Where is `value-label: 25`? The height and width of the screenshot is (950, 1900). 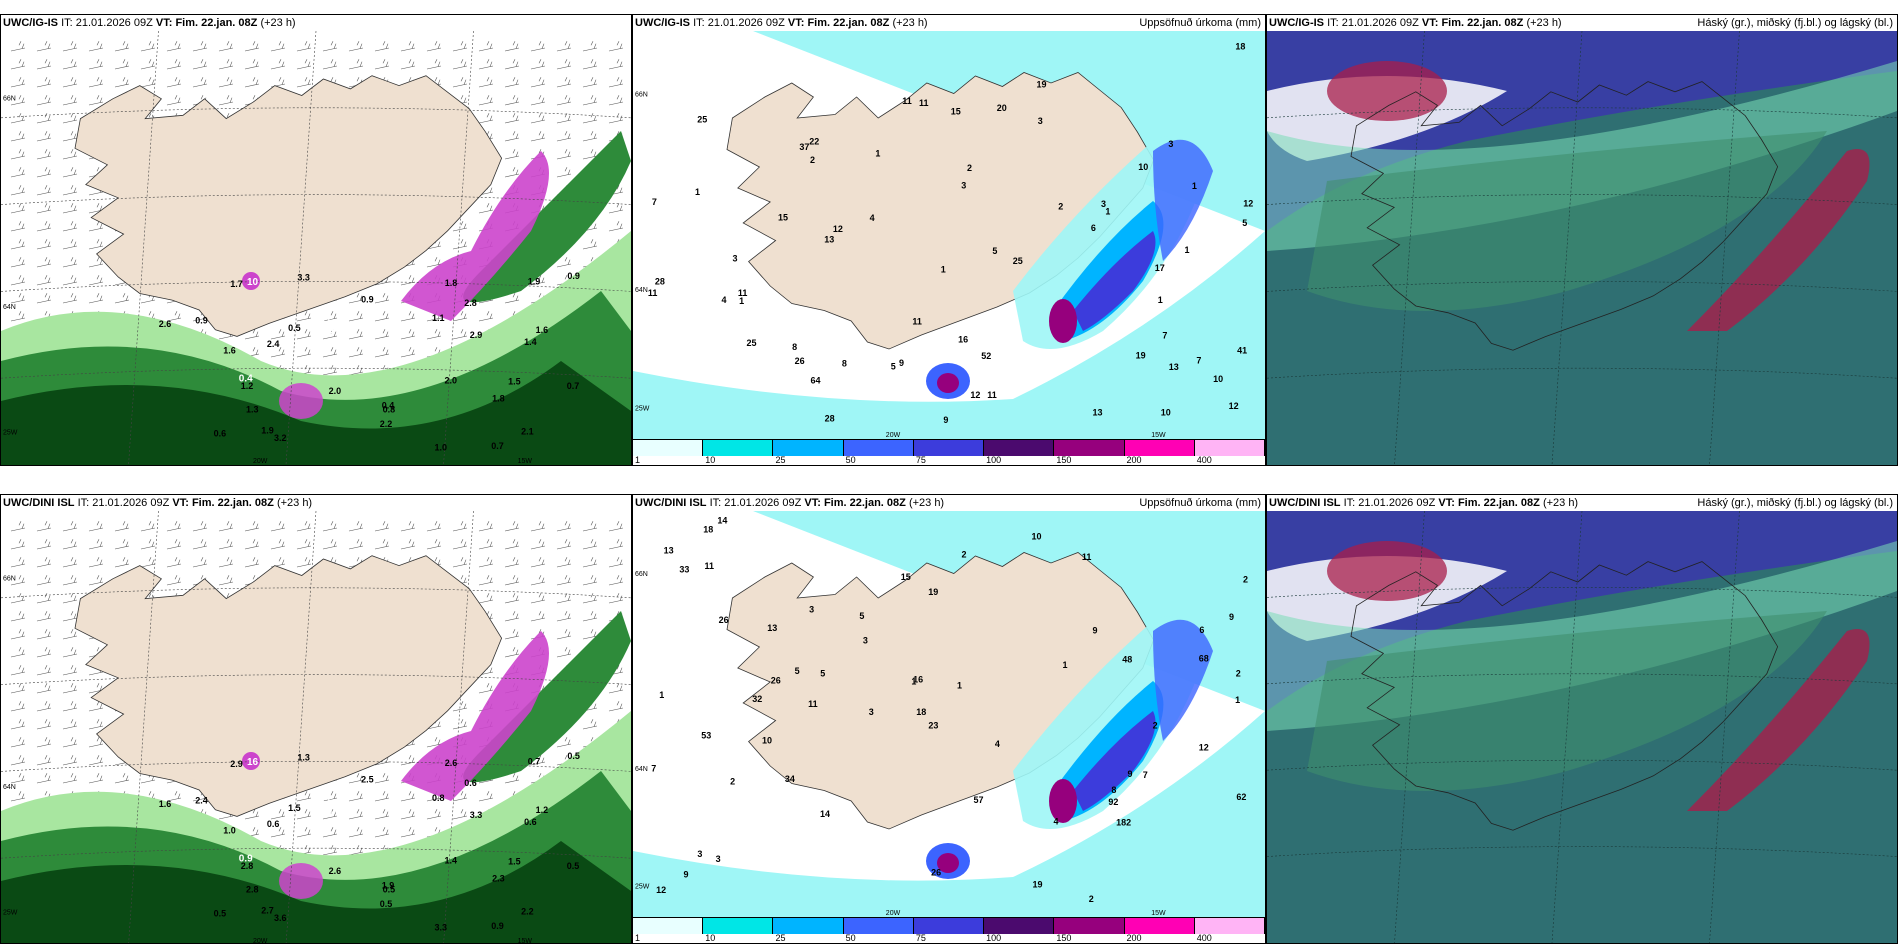 value-label: 25 is located at coordinates (752, 343).